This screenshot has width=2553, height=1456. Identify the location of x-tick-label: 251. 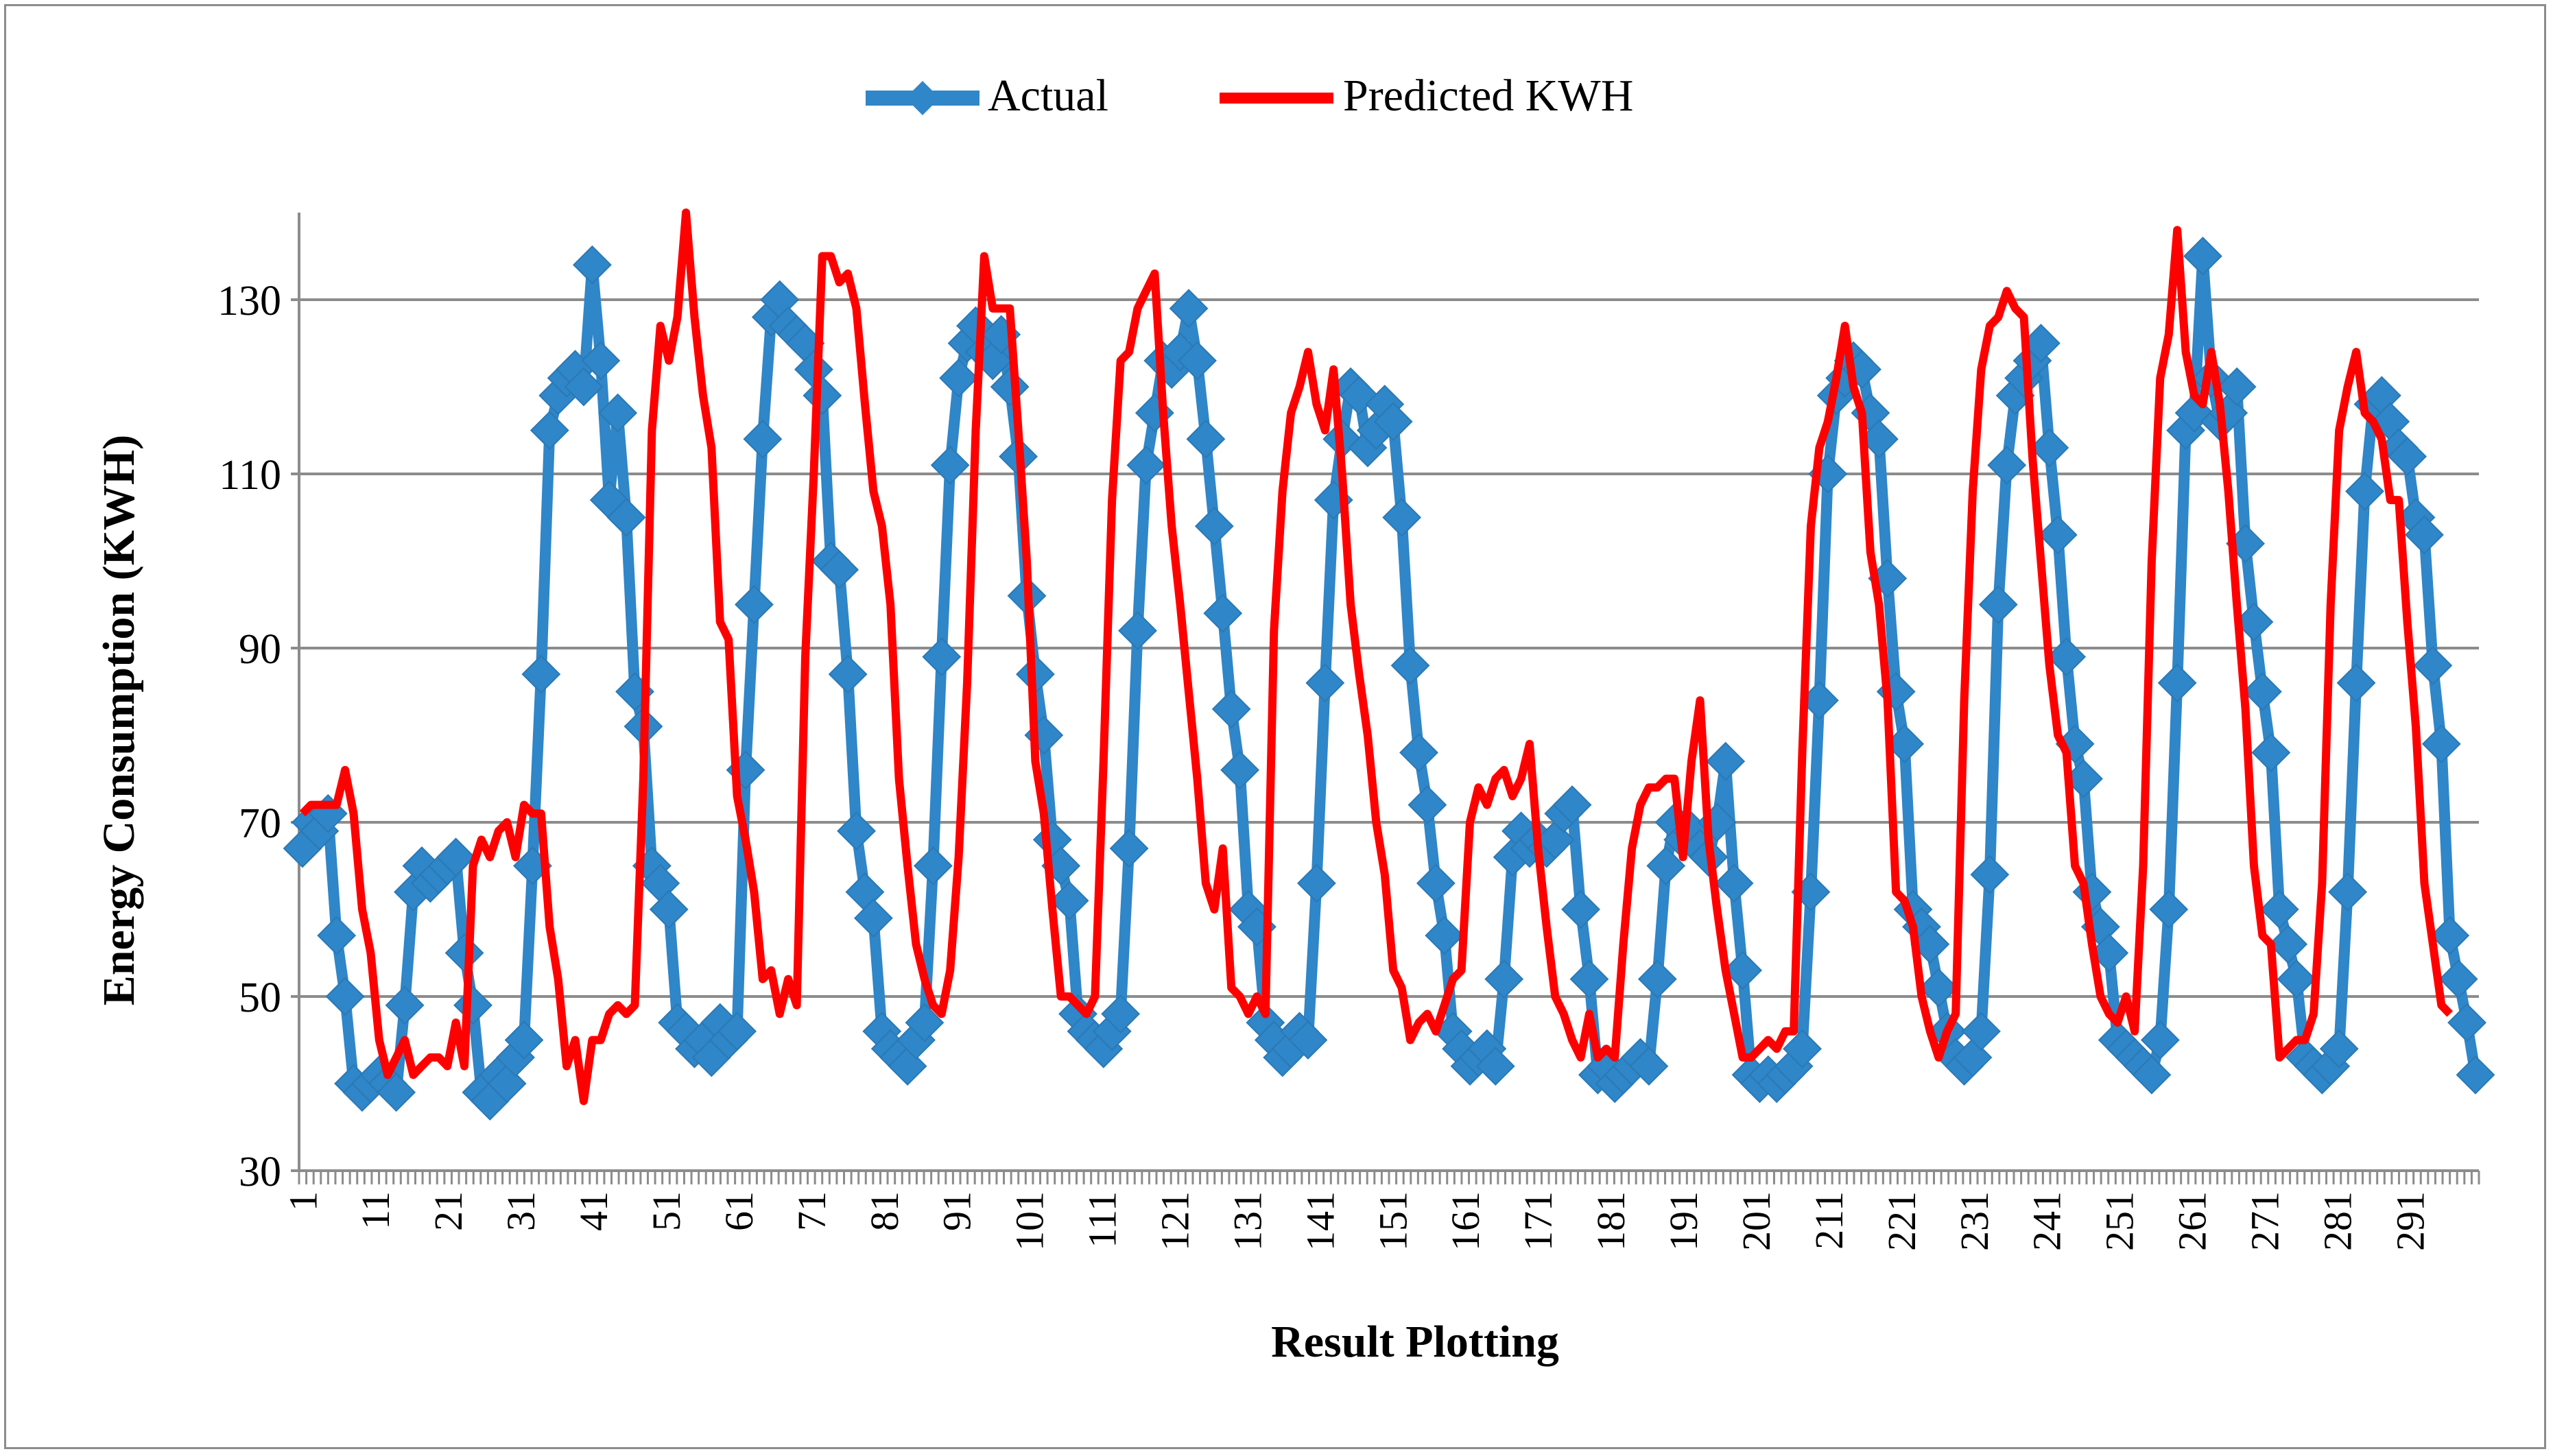
(2120, 1221).